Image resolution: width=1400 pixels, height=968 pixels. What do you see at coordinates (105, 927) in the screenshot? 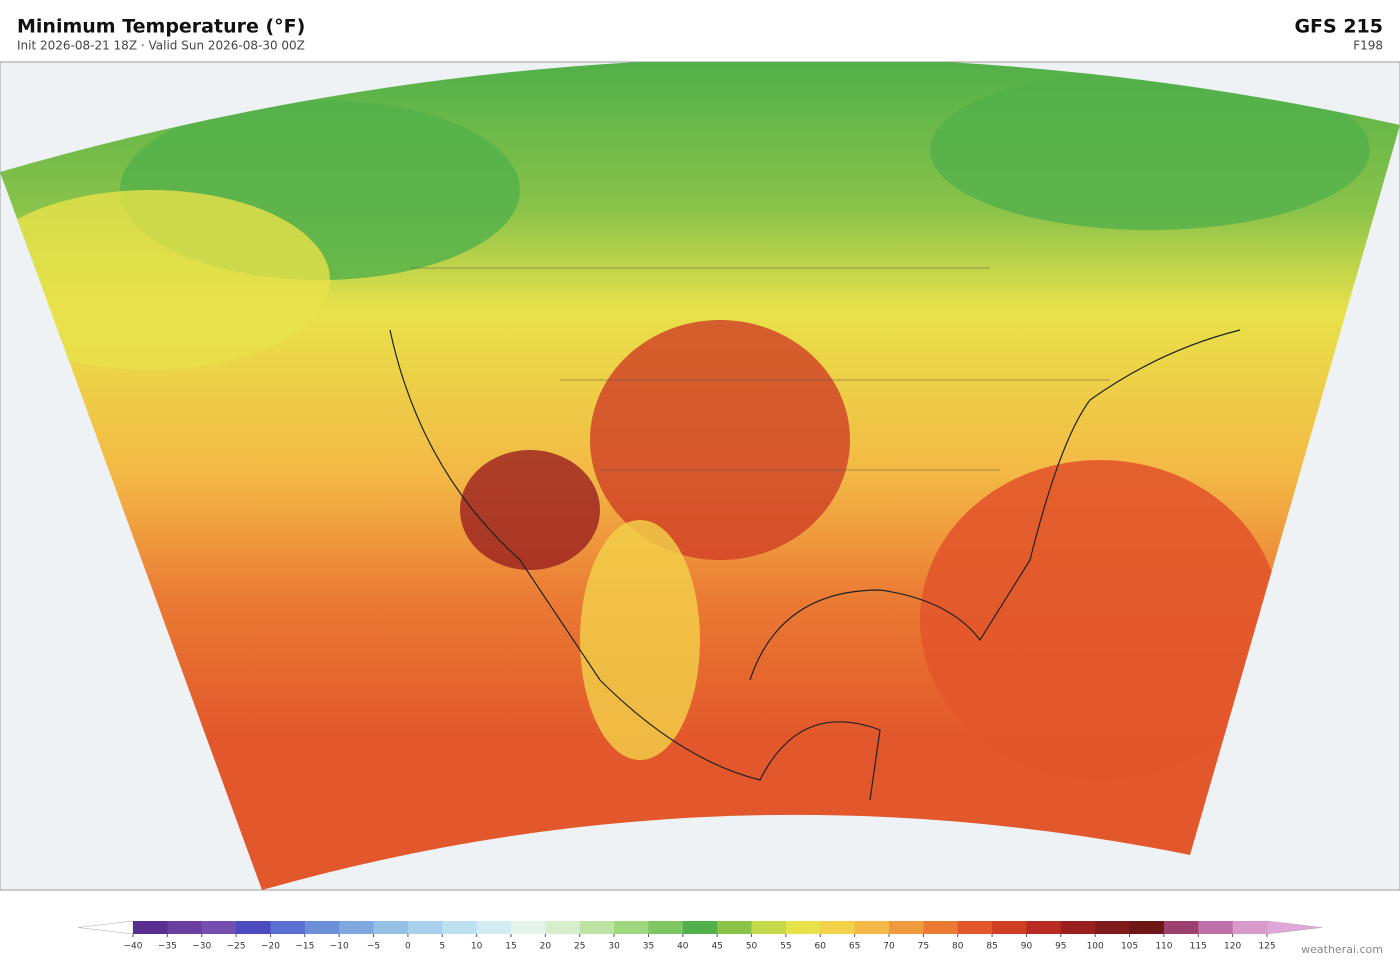
I see `colorbar-under` at bounding box center [105, 927].